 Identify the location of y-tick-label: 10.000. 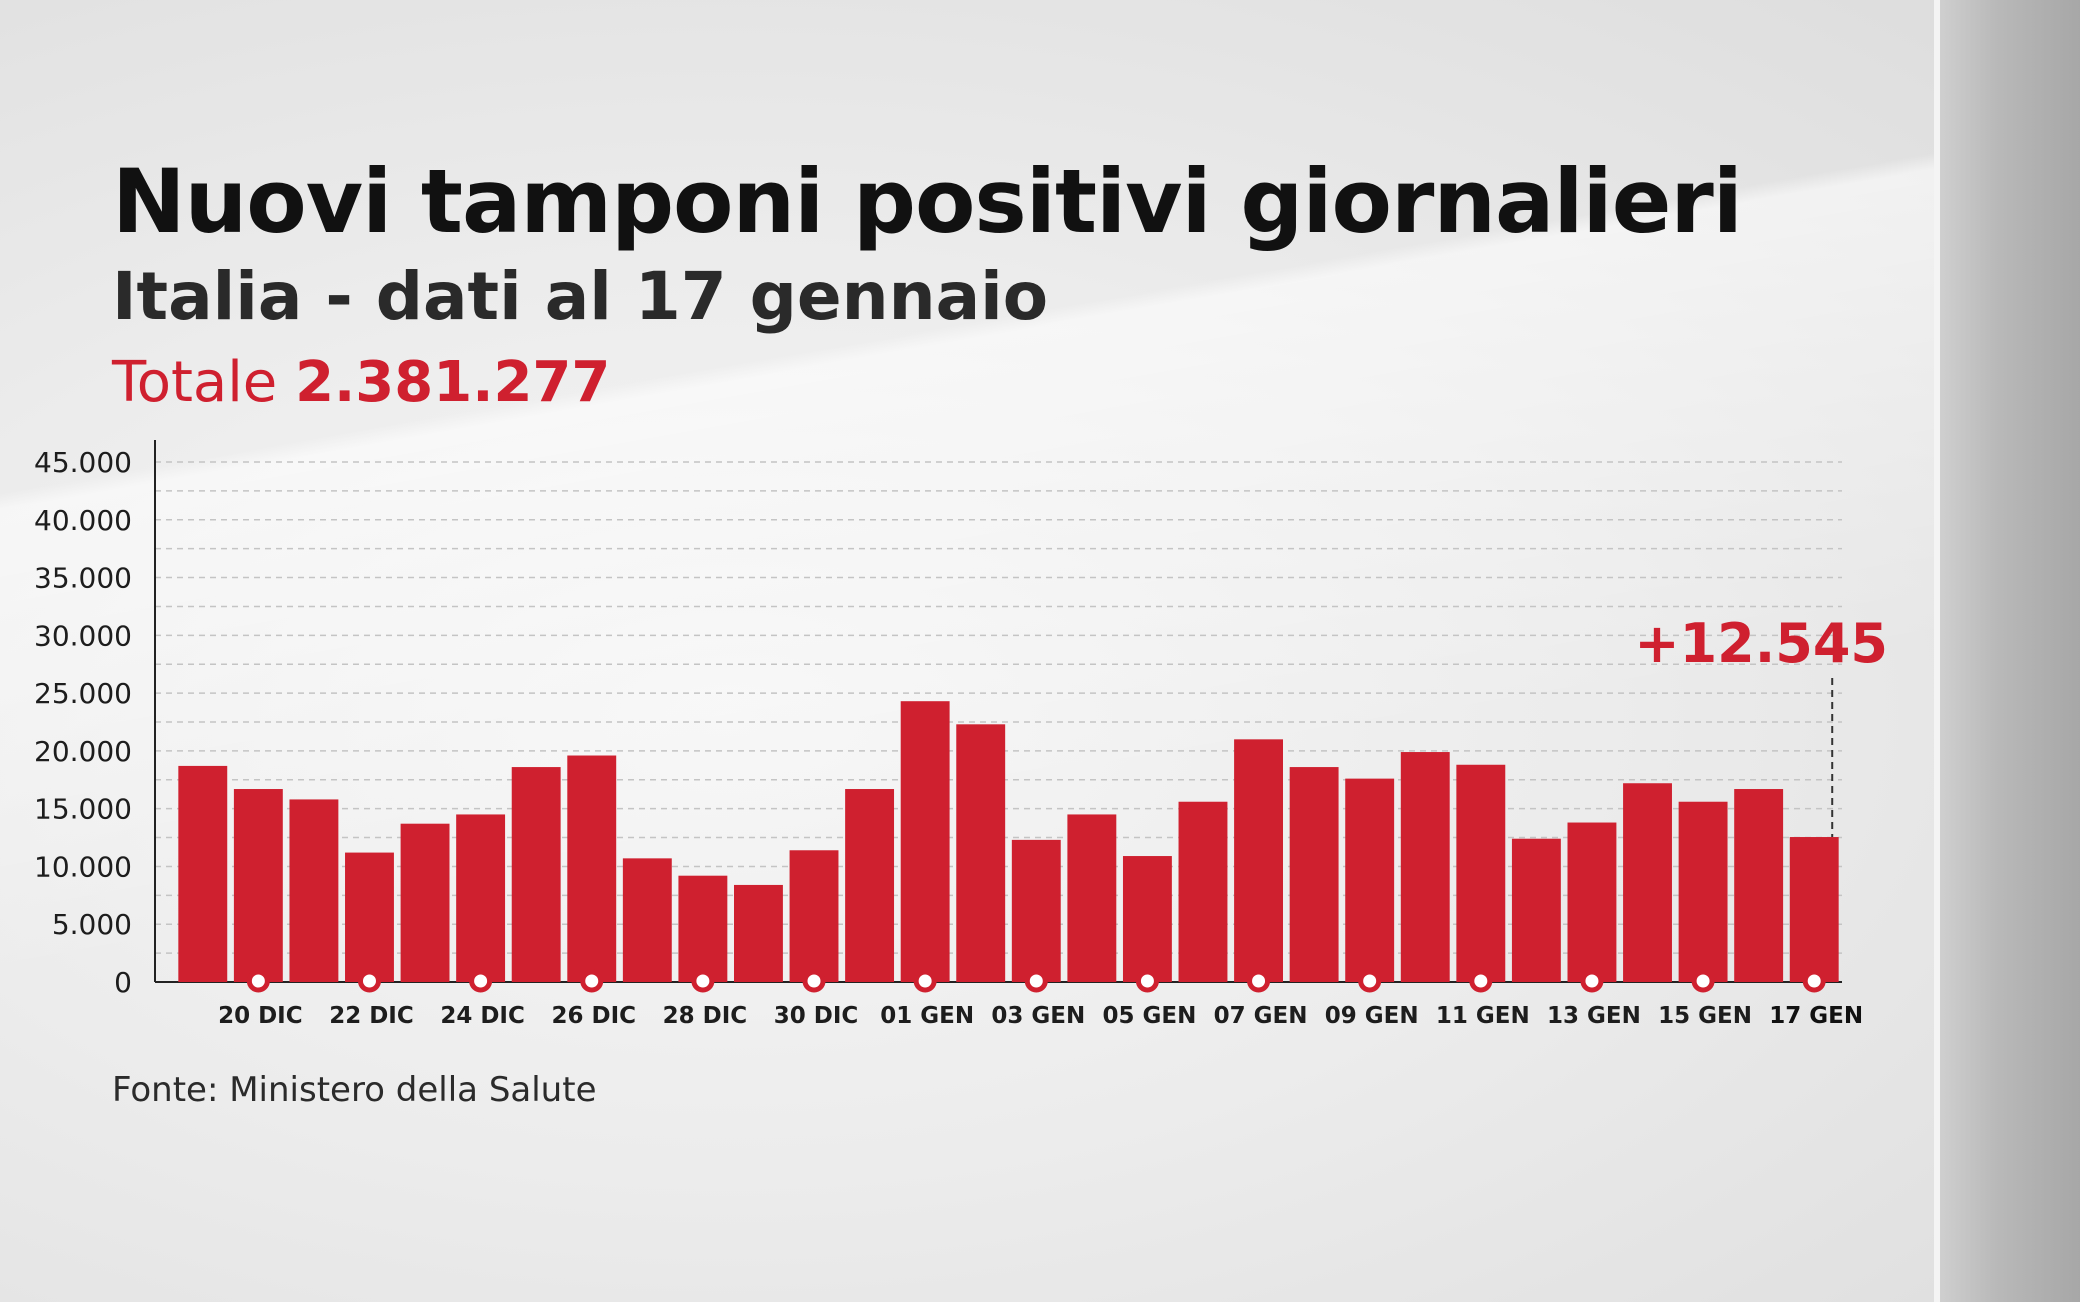
(83, 866).